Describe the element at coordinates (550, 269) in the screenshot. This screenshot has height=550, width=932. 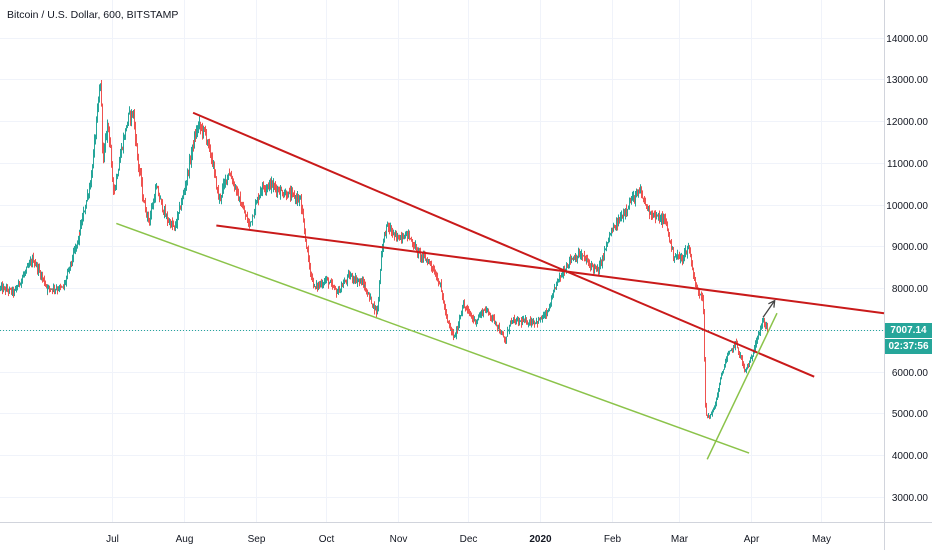
I see `trendline-red` at that location.